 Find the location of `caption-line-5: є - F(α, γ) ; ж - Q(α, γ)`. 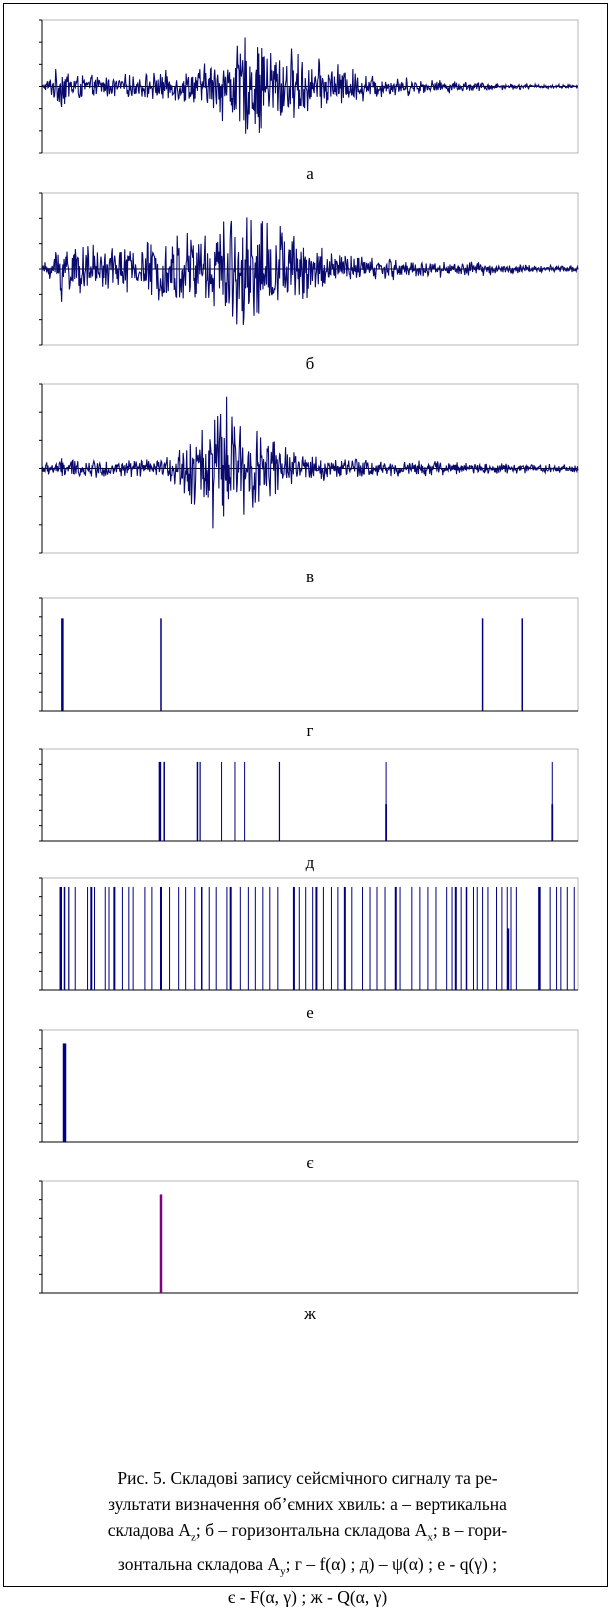

caption-line-5: є - F(α, γ) ; ж - Q(α, γ) is located at coordinates (307, 1597).